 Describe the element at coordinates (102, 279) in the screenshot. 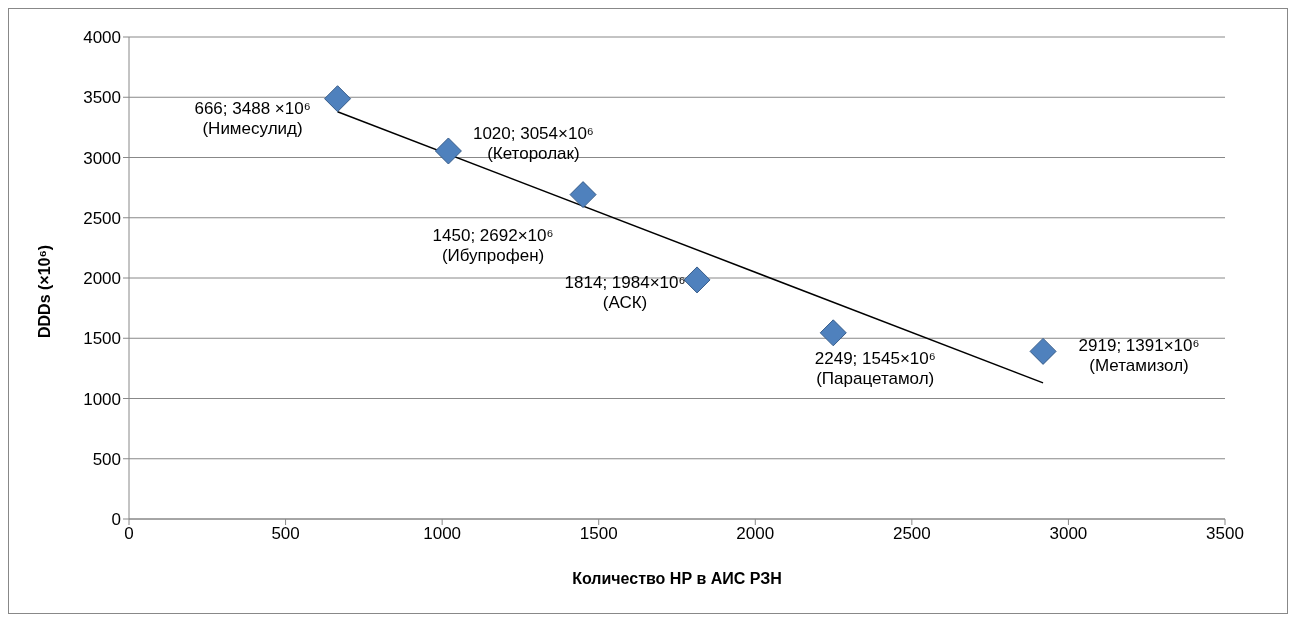

I see `y-tick-label: 2000` at that location.